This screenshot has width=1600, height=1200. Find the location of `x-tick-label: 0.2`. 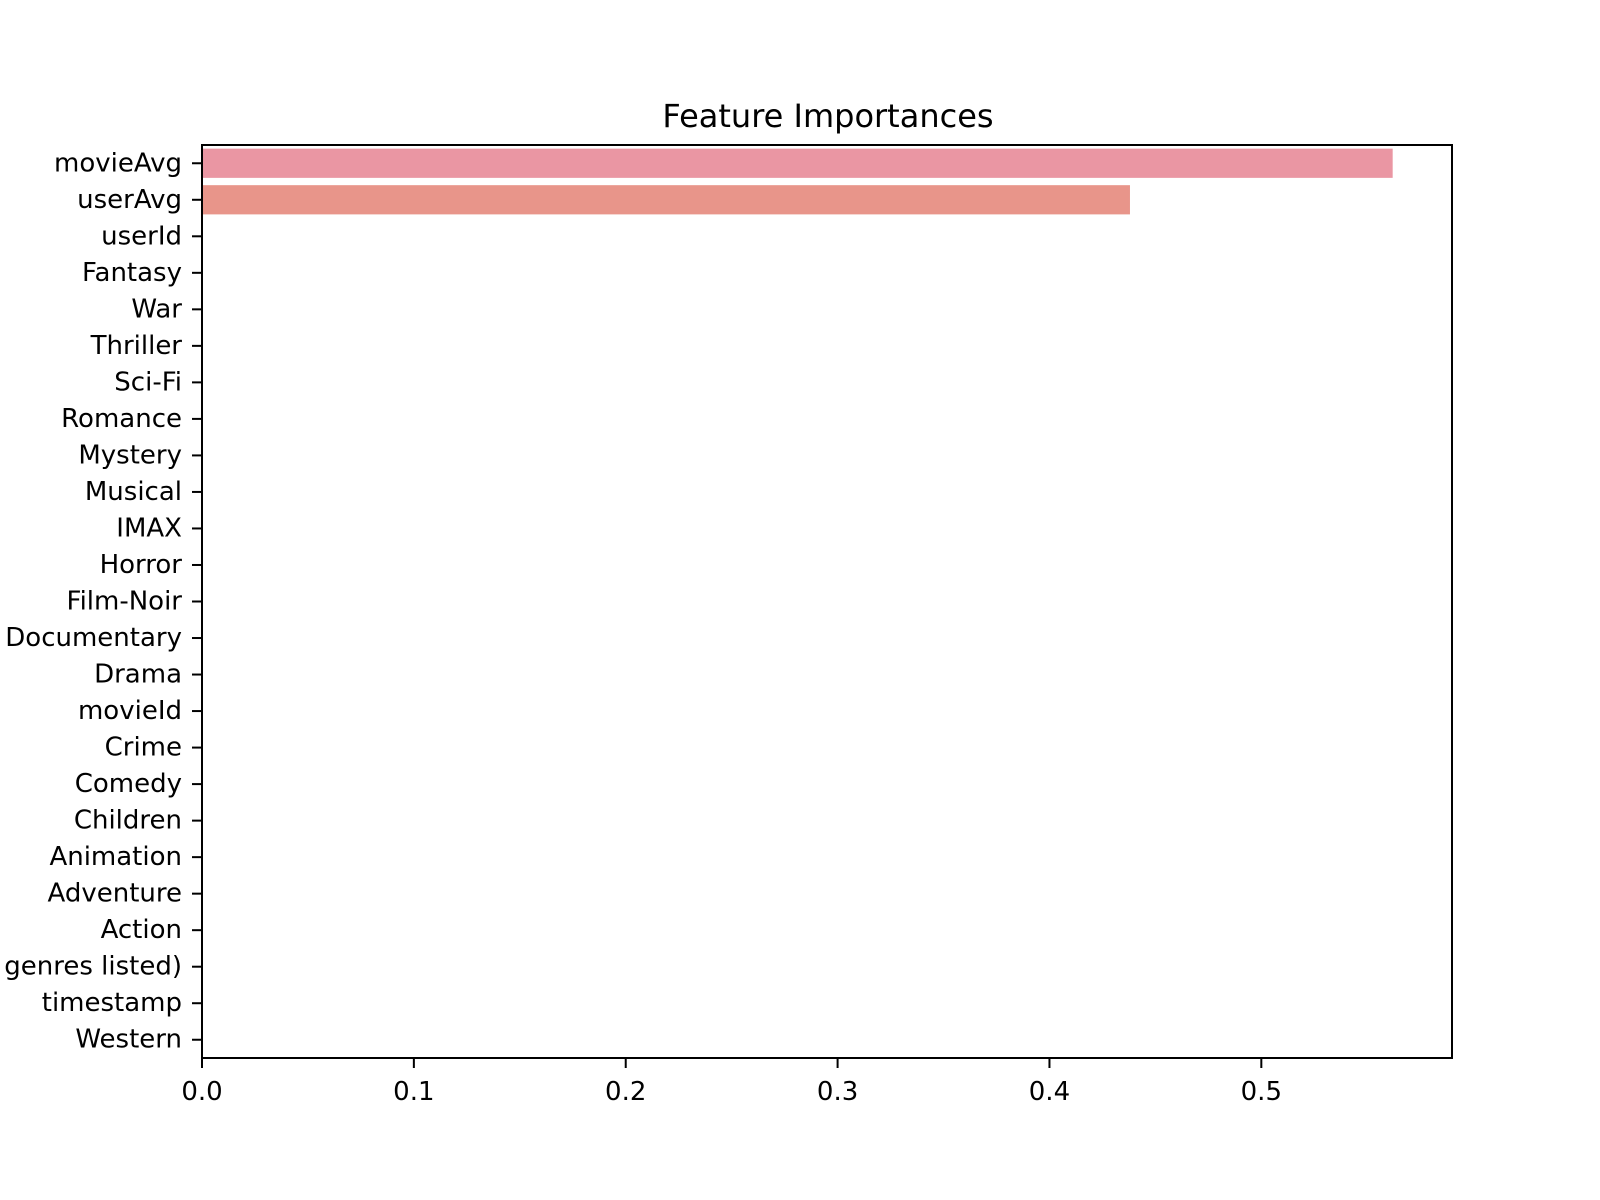

x-tick-label: 0.2 is located at coordinates (625, 1092).